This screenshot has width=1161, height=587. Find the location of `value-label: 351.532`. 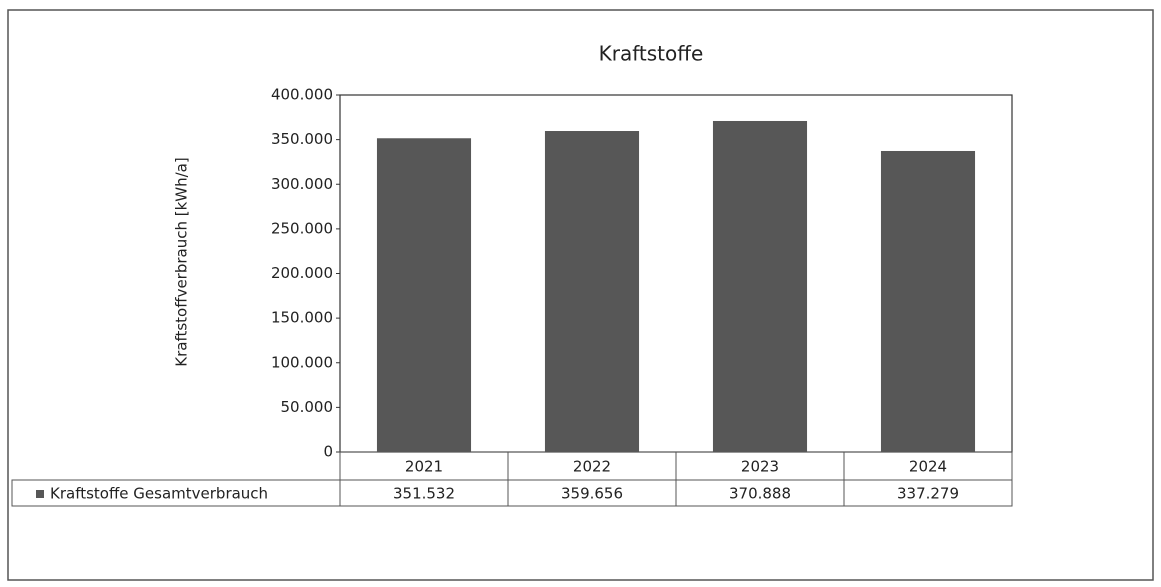

value-label: 351.532 is located at coordinates (424, 494).